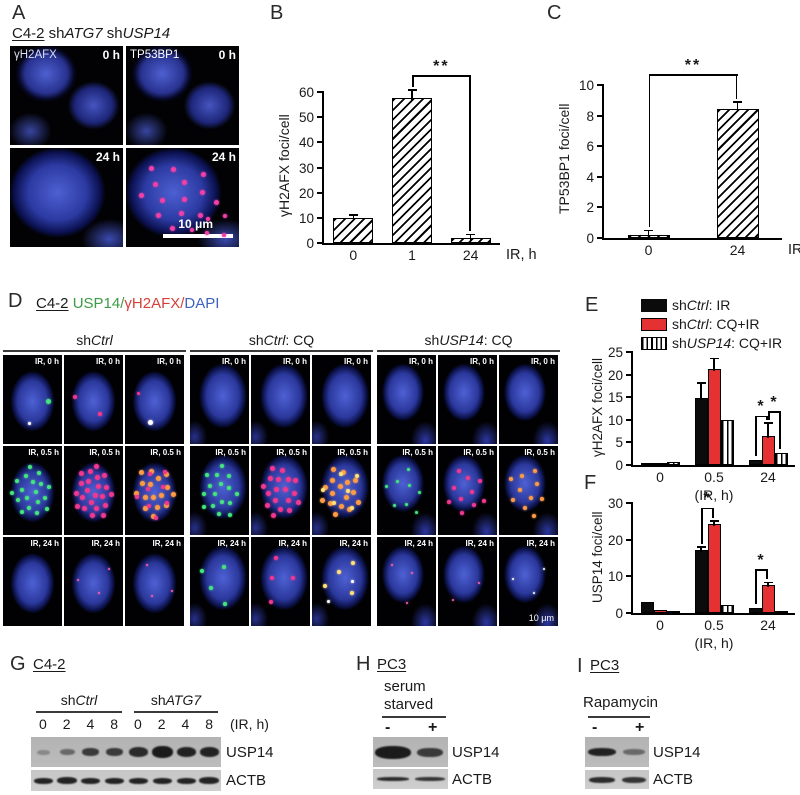  I want to click on bar-0.5-vstripe, so click(727, 442).